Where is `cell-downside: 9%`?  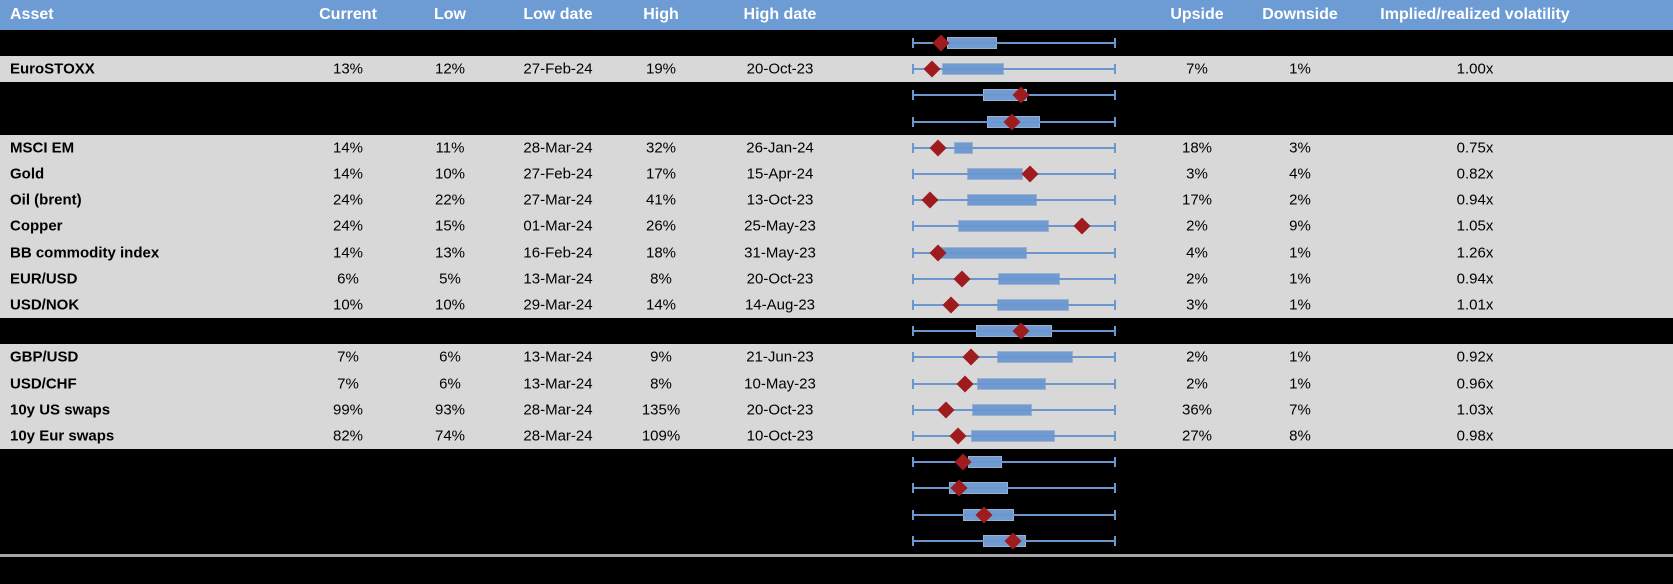 cell-downside: 9% is located at coordinates (1300, 226).